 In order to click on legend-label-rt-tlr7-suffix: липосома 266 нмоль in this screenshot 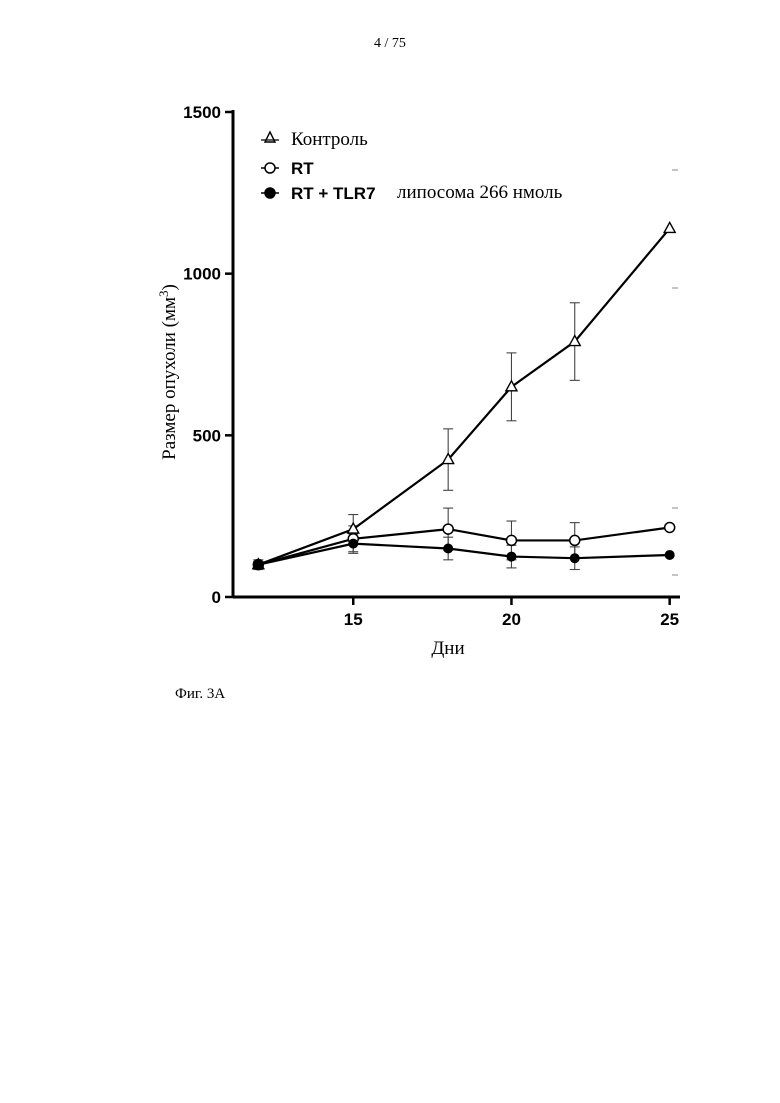, I will do `click(480, 192)`.